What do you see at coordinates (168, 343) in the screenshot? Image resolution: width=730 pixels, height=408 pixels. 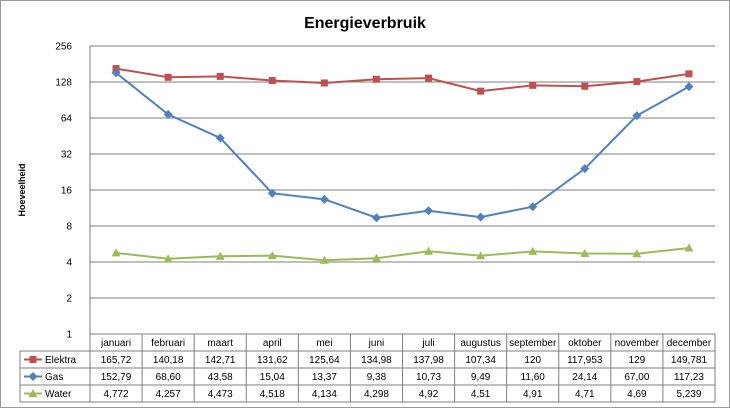 I see `x-tick-label: februari` at bounding box center [168, 343].